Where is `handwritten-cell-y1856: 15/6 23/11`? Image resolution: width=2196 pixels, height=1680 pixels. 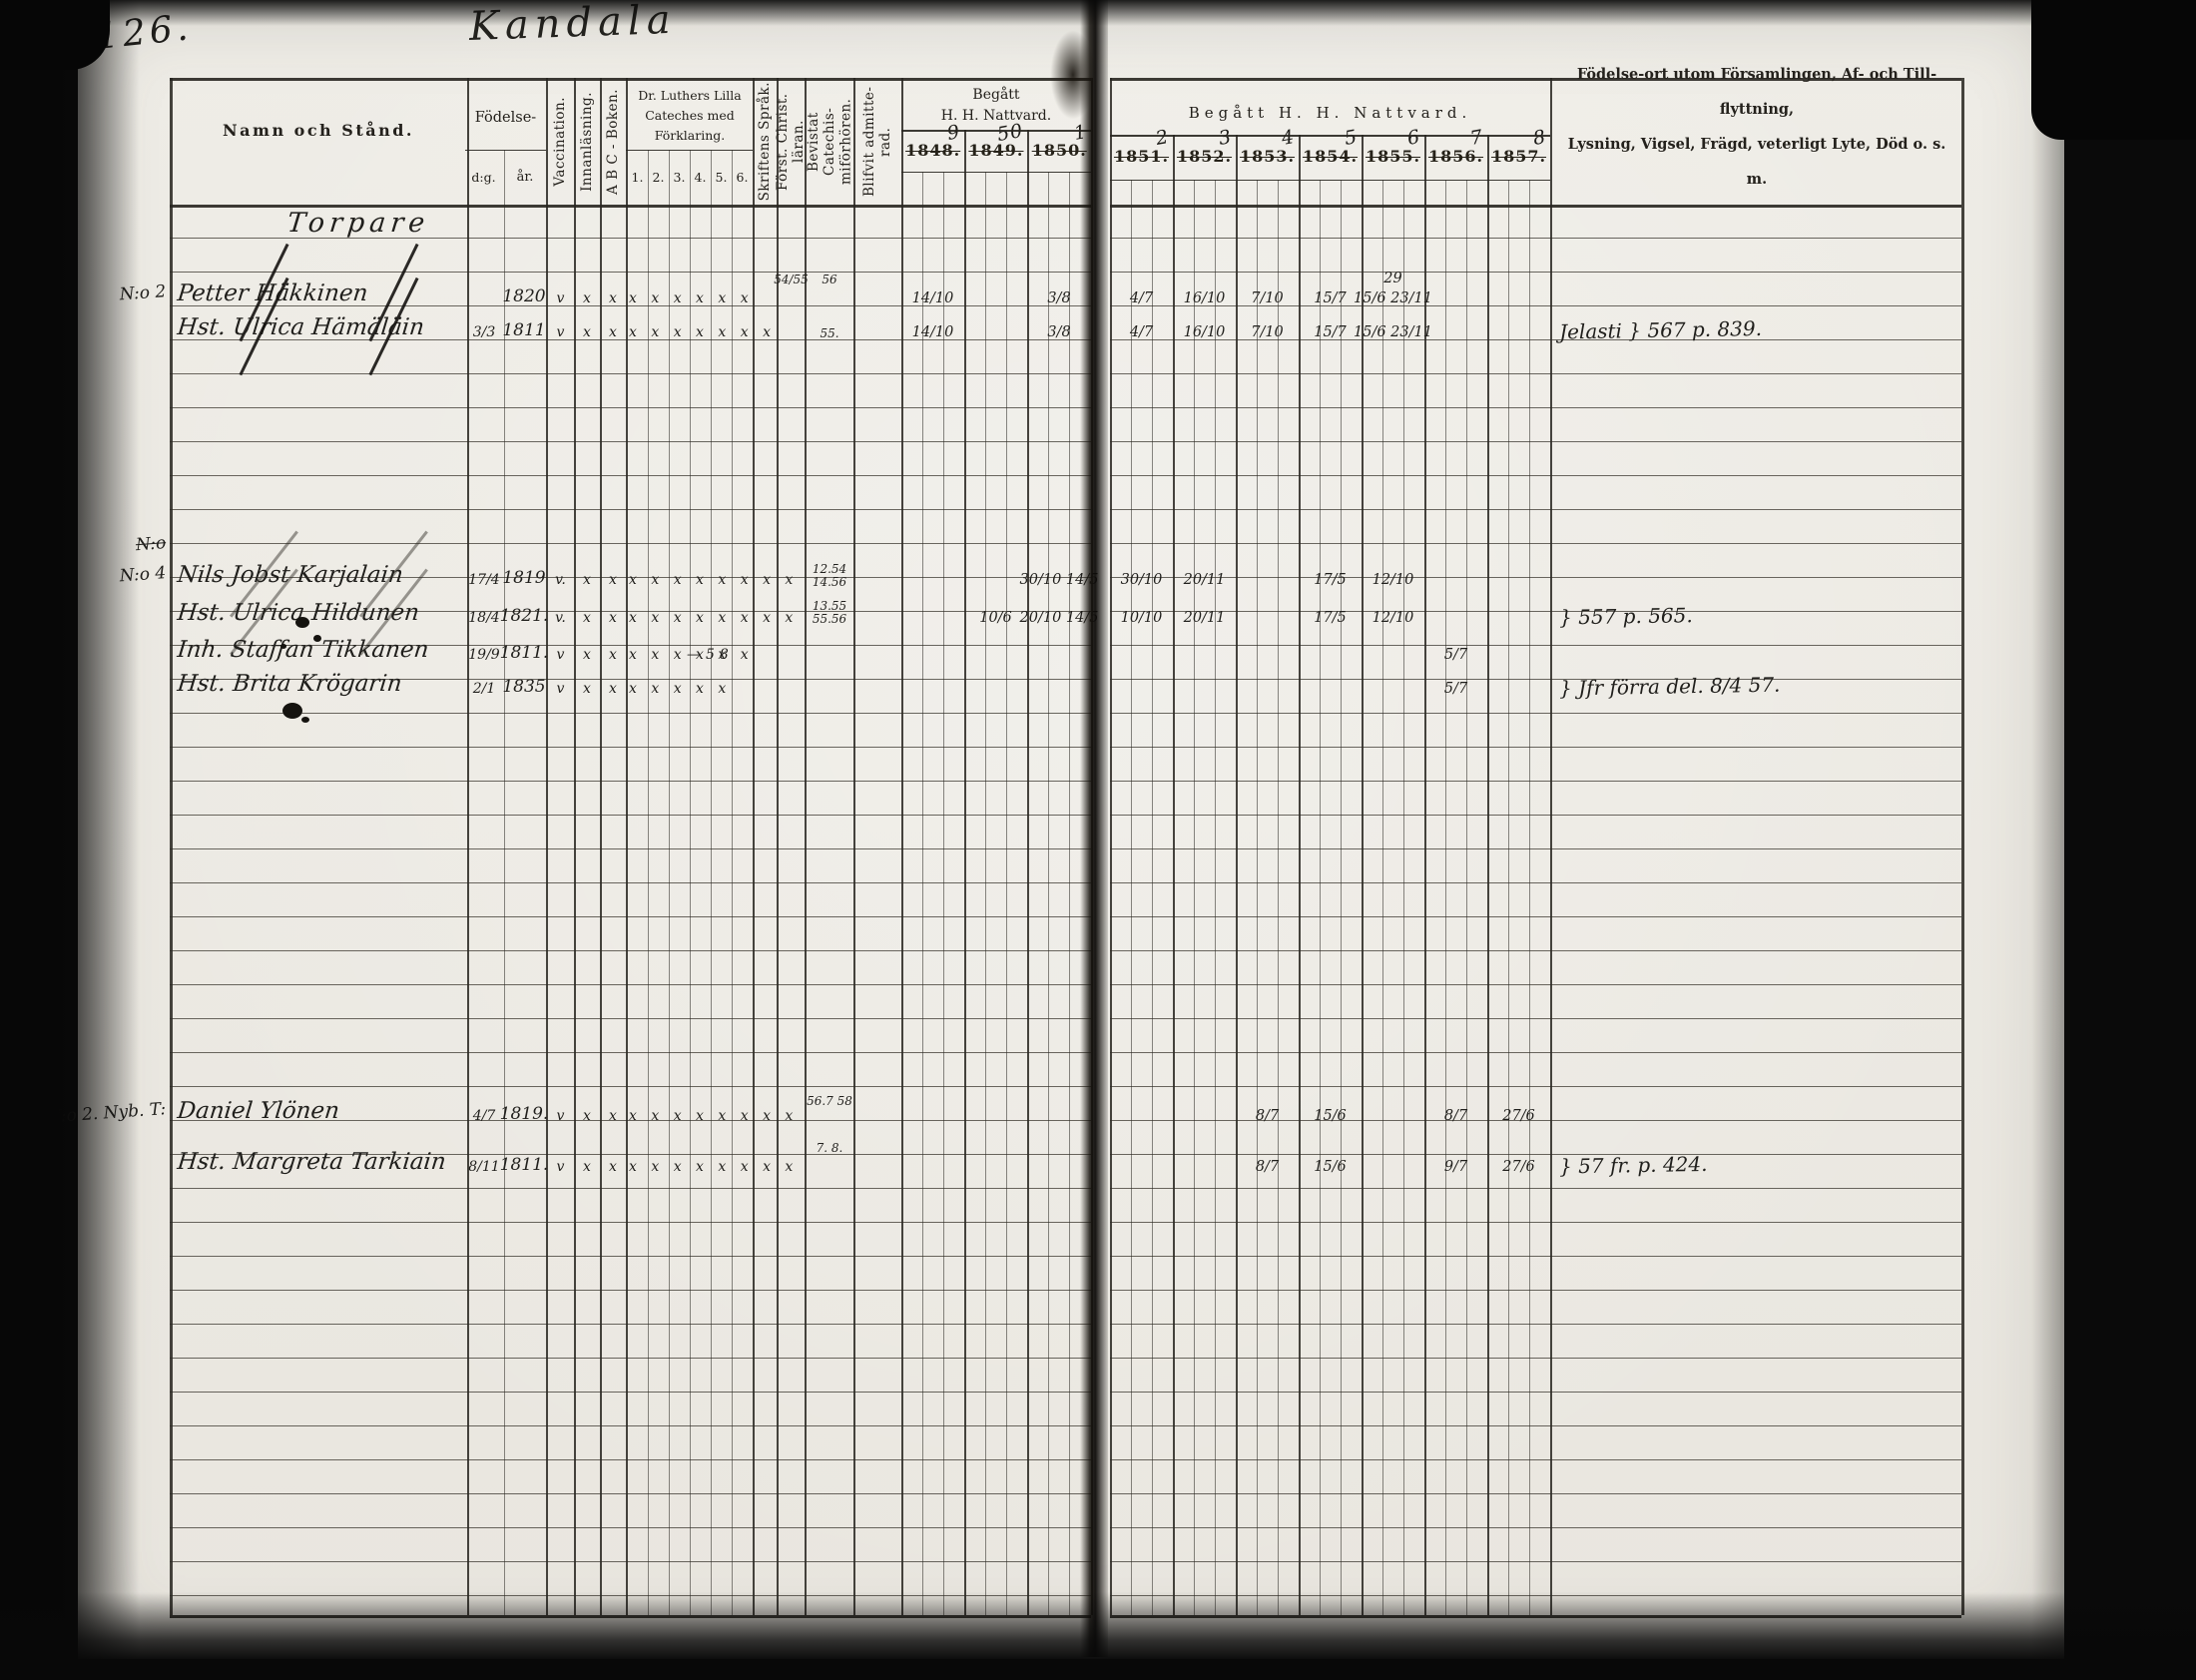
handwritten-cell-y1856: 15/6 23/11 is located at coordinates (1393, 298).